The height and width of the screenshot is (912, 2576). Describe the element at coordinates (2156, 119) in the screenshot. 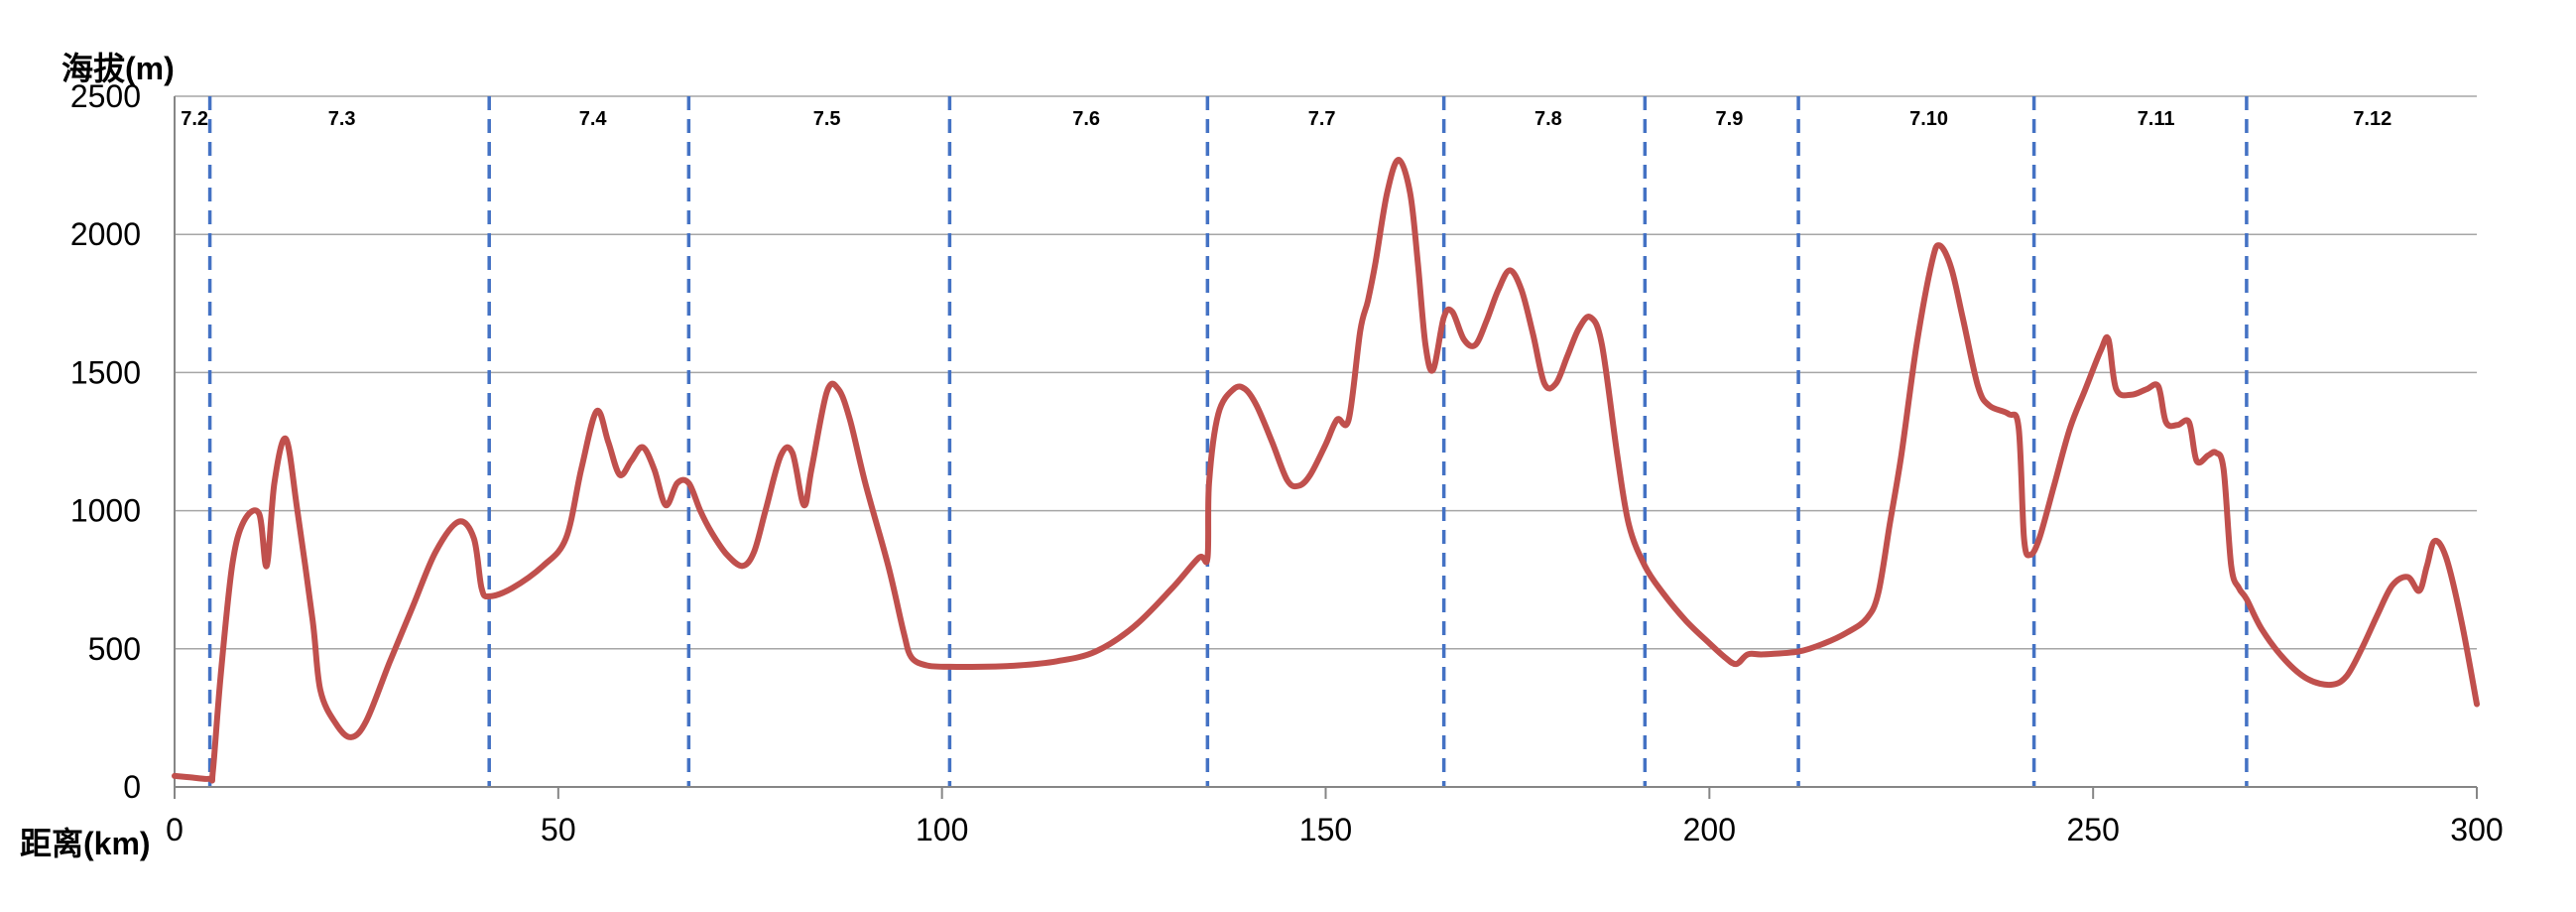

I see `day-label-7.11: 7.11` at that location.